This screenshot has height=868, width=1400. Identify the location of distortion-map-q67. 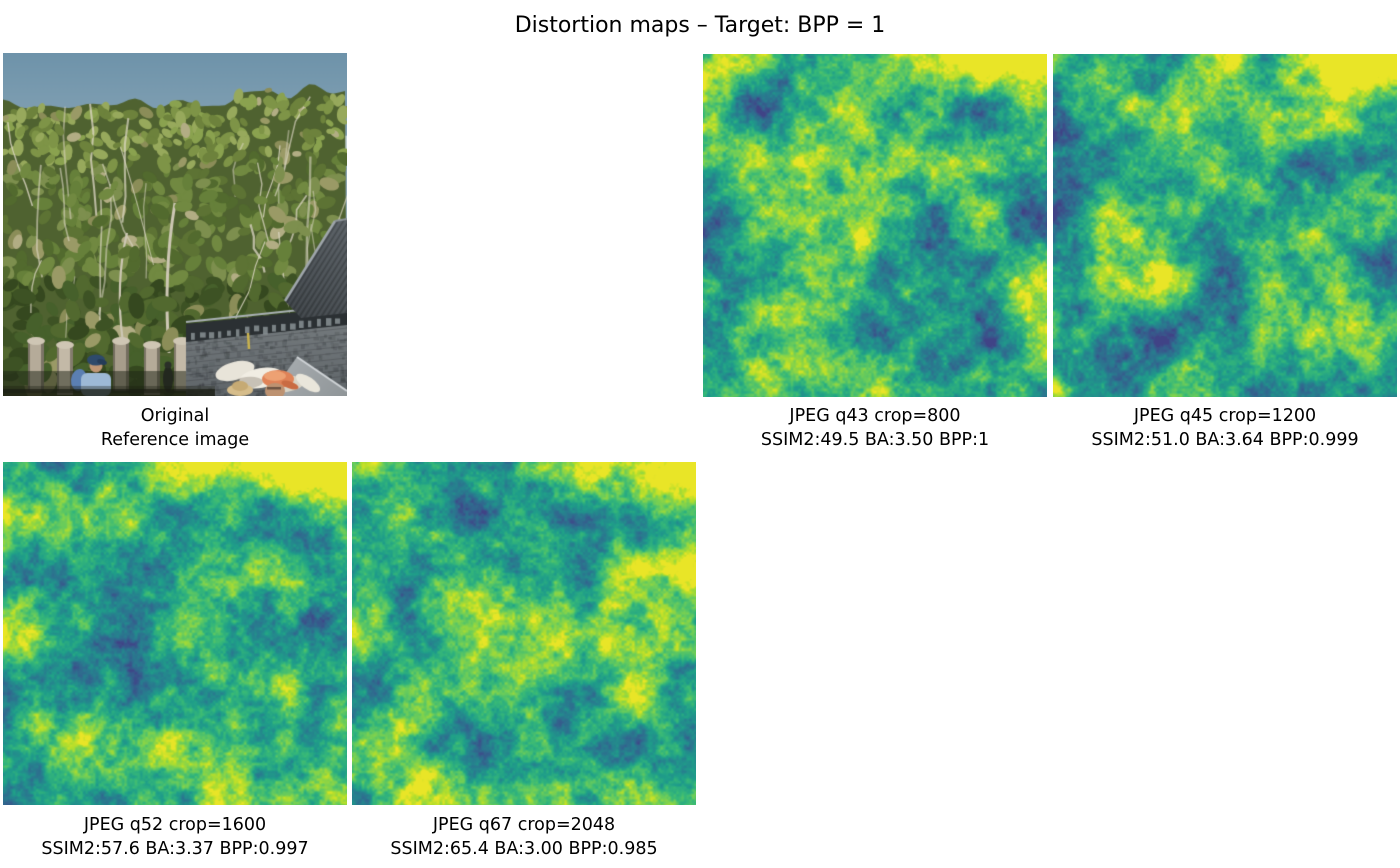
(524, 633).